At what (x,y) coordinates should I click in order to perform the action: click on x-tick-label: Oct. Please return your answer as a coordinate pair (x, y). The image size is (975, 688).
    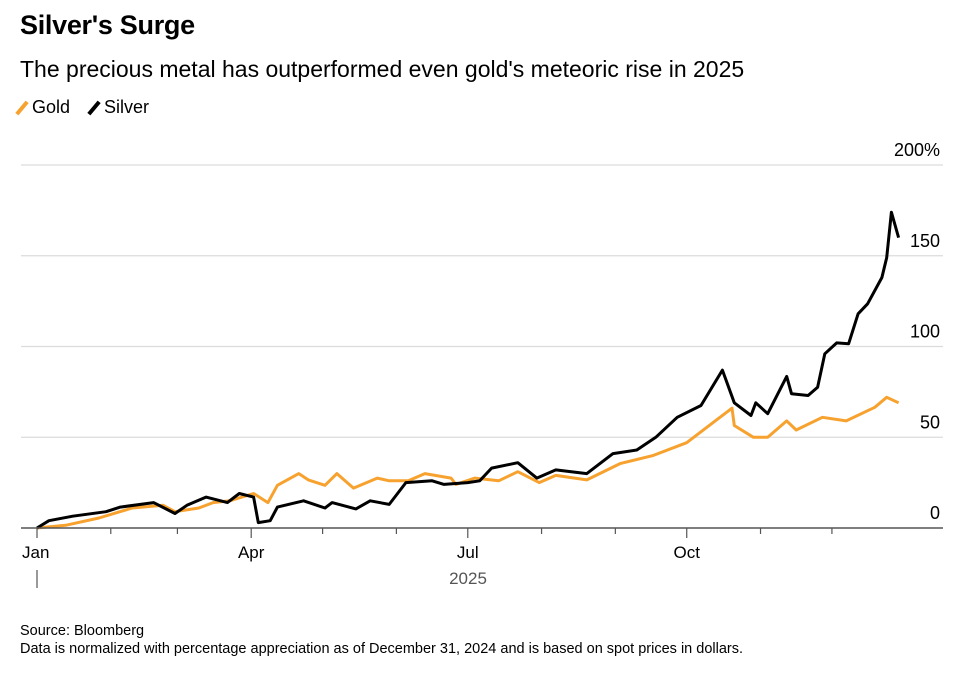
    Looking at the image, I should click on (687, 552).